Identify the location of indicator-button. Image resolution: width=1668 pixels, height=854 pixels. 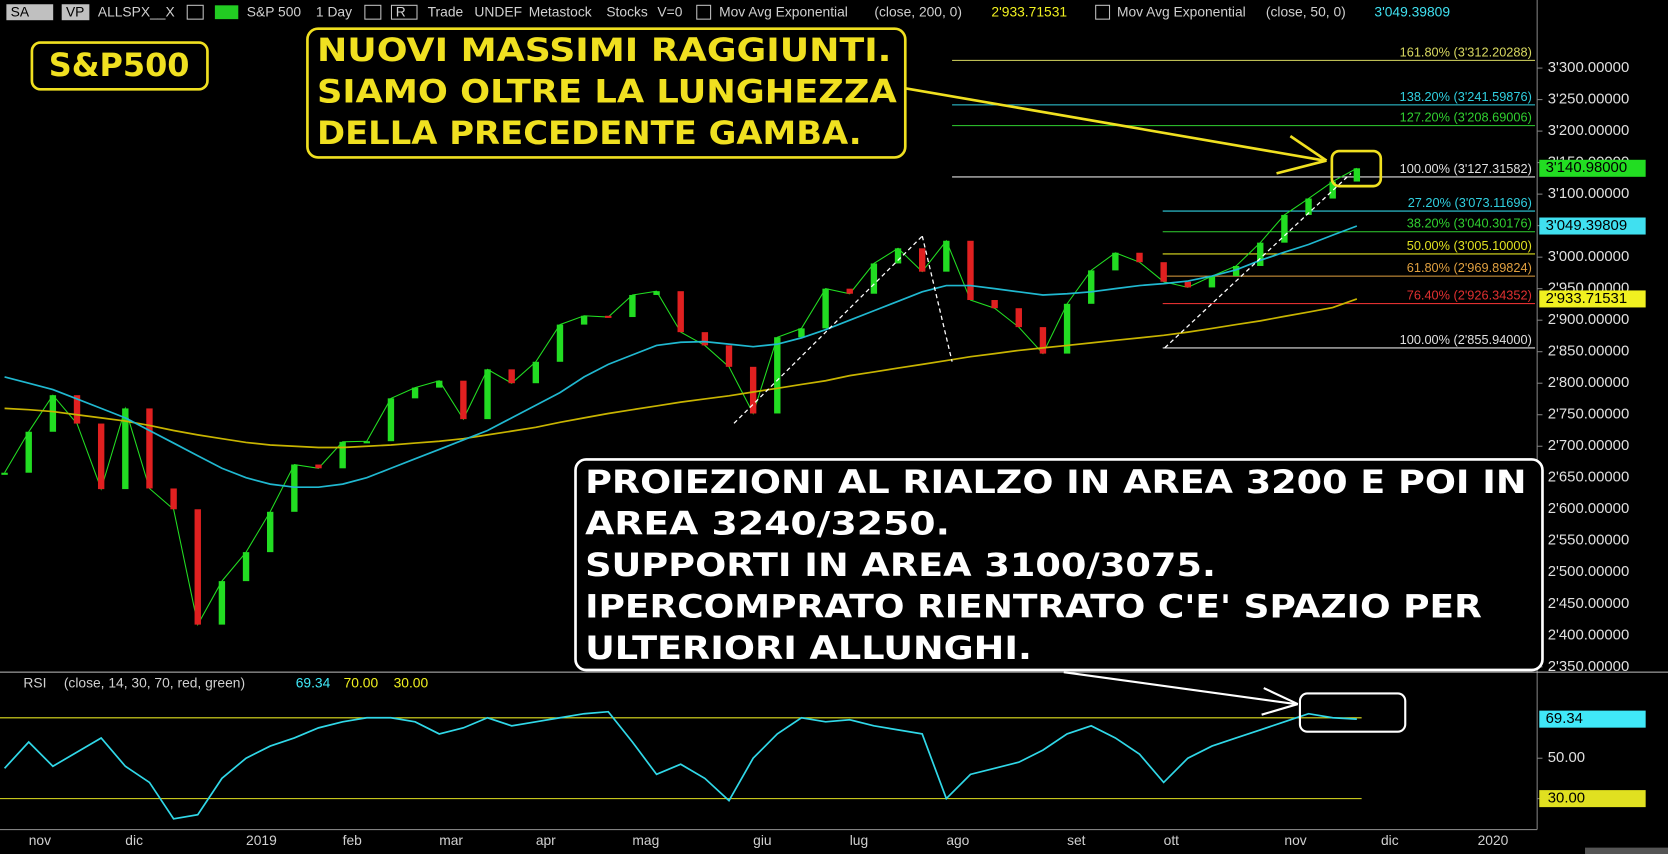
(226, 12).